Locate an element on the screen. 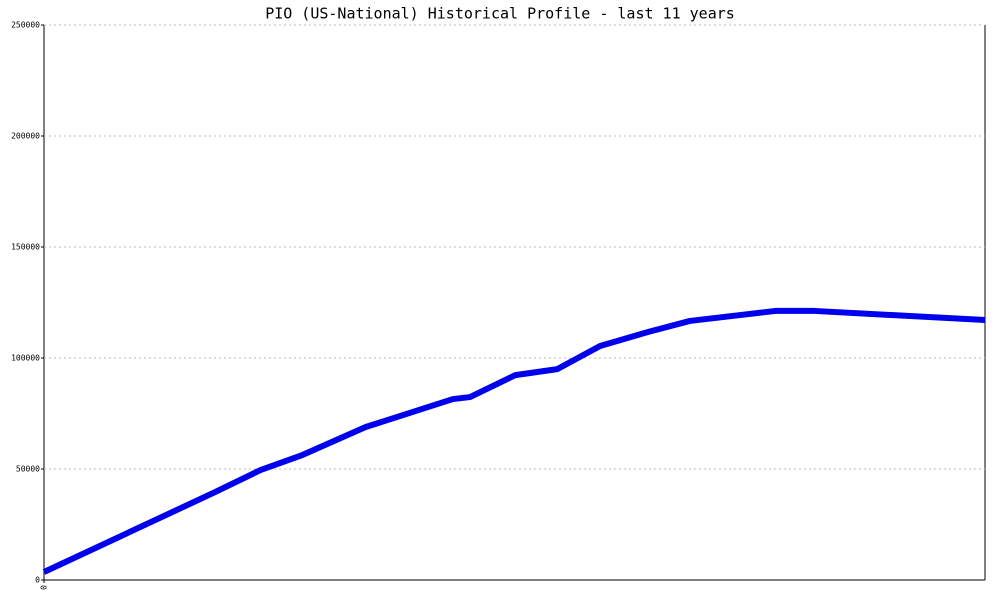 Image resolution: width=1000 pixels, height=600 pixels. y-tick-label: 150000 is located at coordinates (25, 247).